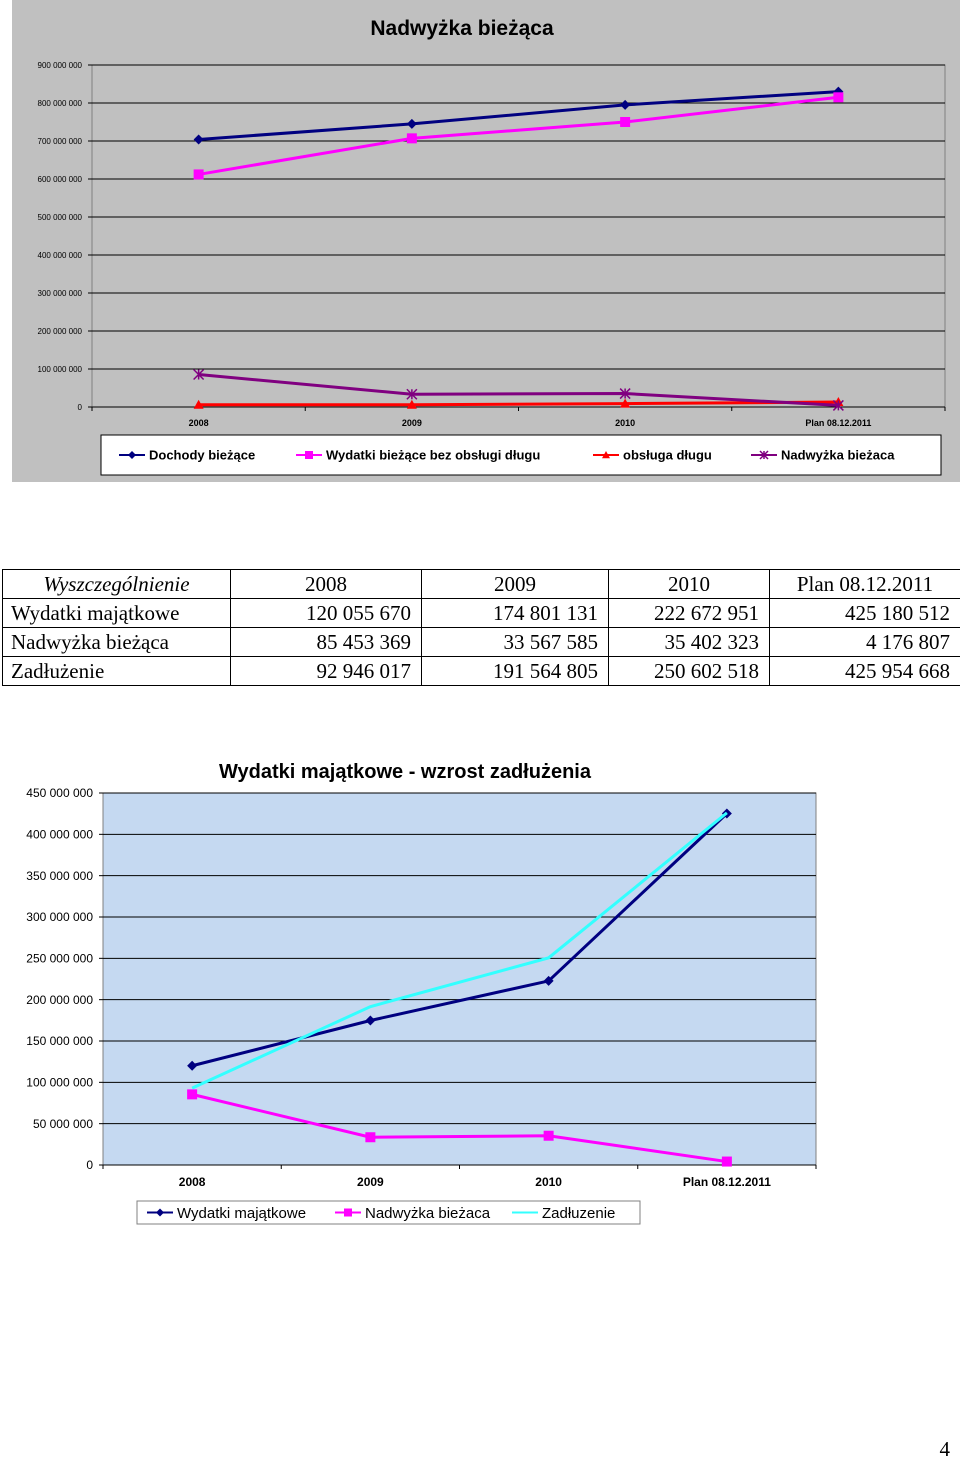 This screenshot has height=1462, width=960. What do you see at coordinates (515, 671) in the screenshot?
I see `table-cell: 191 564 805` at bounding box center [515, 671].